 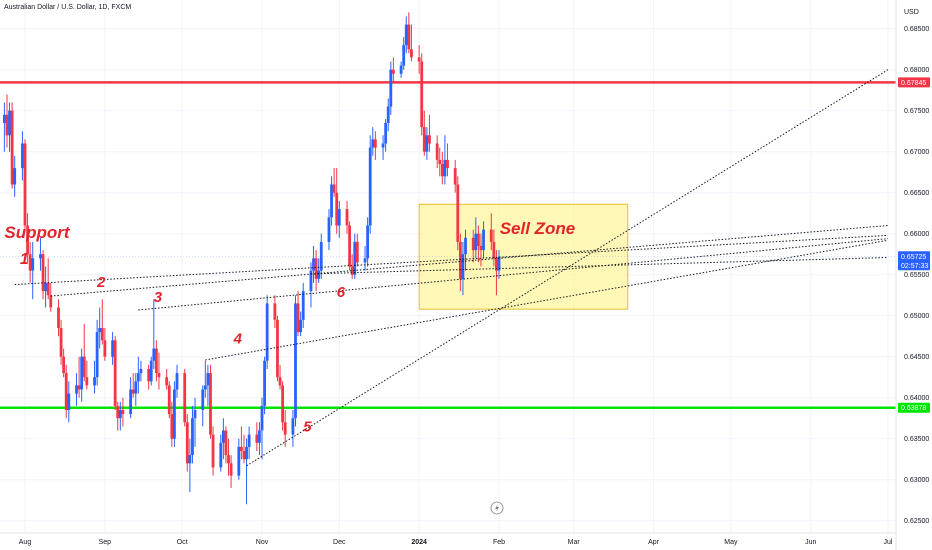 I want to click on price-tags: 0.67845 0.65725 02:57:33 0.63878, so click(x=914, y=245).